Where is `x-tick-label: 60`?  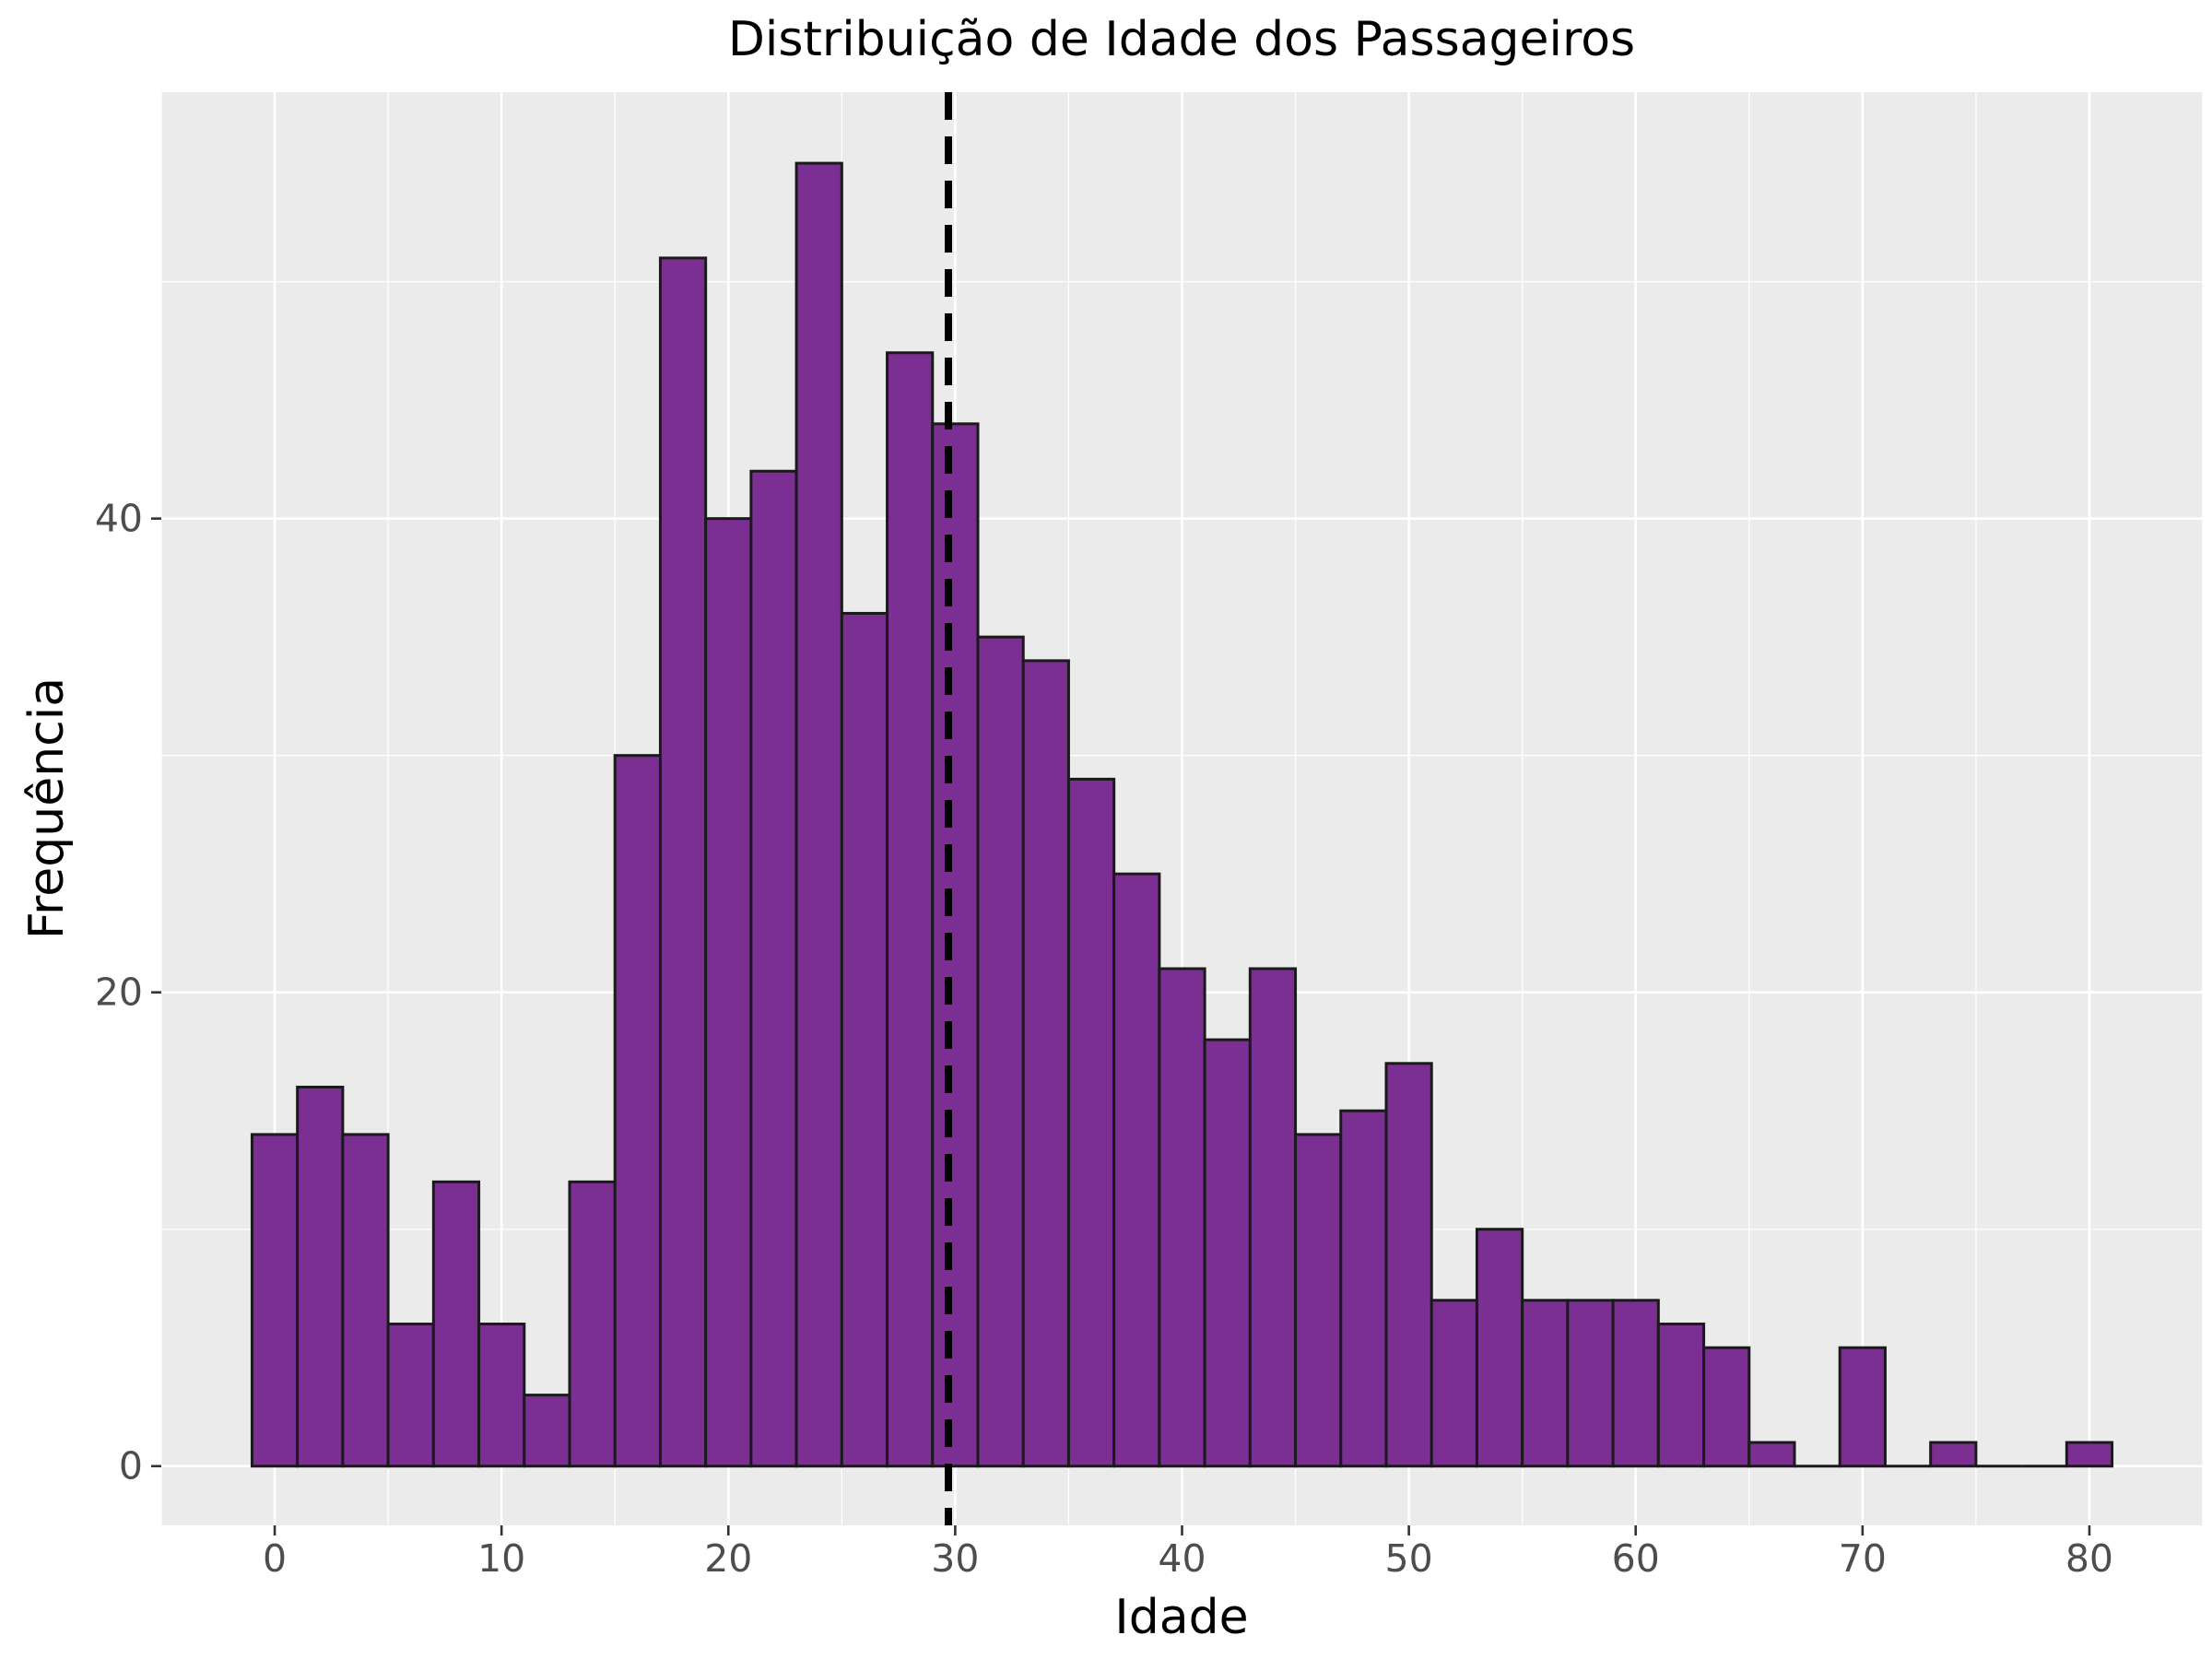
x-tick-label: 60 is located at coordinates (1636, 1558).